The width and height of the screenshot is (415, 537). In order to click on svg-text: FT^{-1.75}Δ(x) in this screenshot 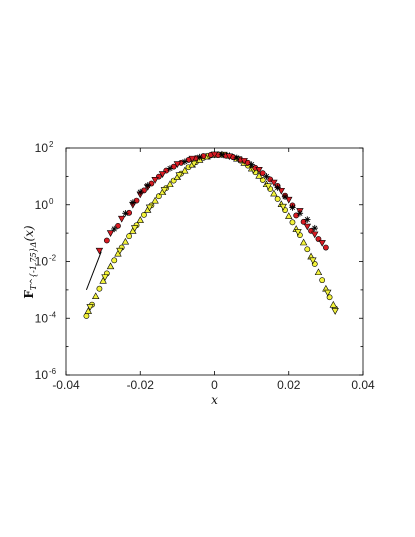, I will do `click(30, 261)`.